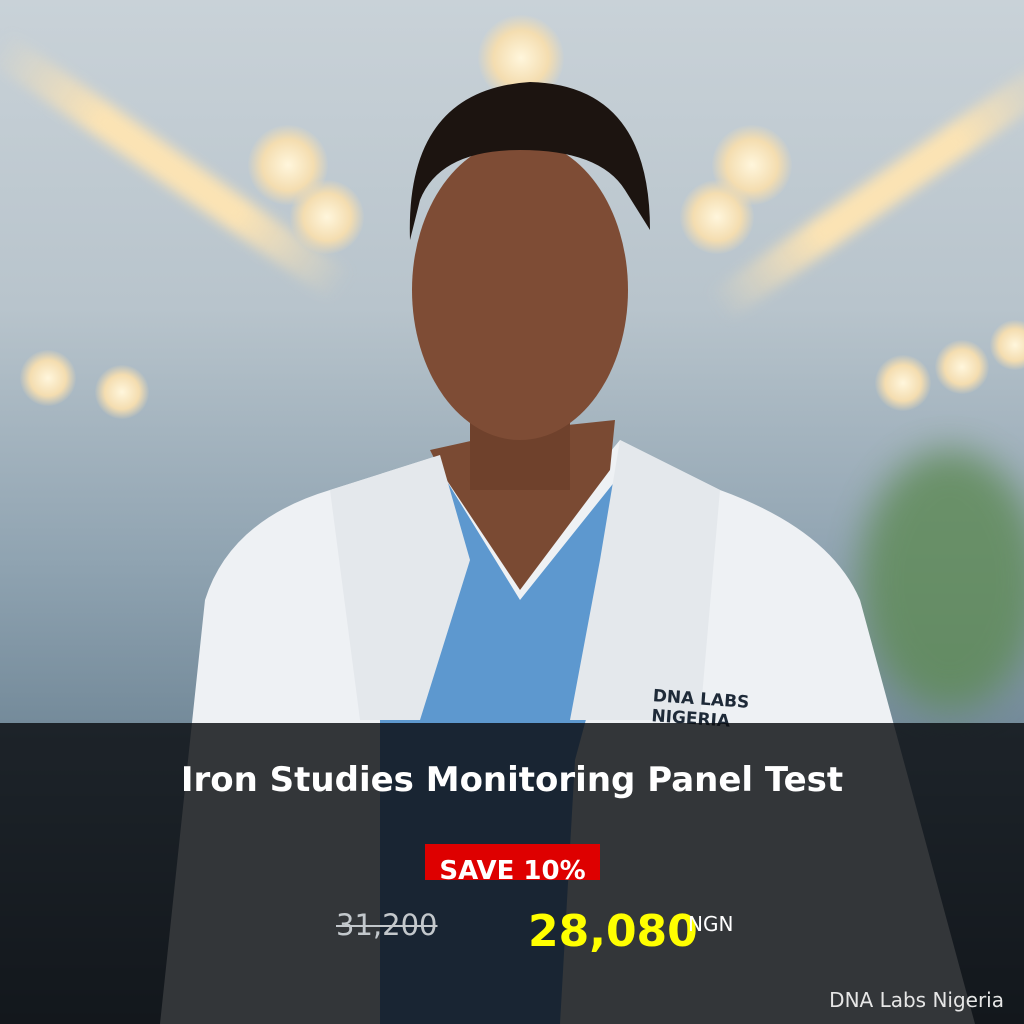 The height and width of the screenshot is (1024, 1024). I want to click on discount-badge, so click(512, 862).